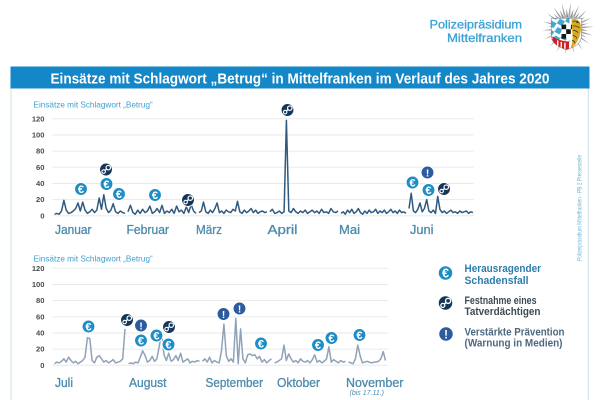 The height and width of the screenshot is (400, 600). Describe the element at coordinates (514, 344) in the screenshot. I see `svg-text: (Warnung in Medien)` at that location.